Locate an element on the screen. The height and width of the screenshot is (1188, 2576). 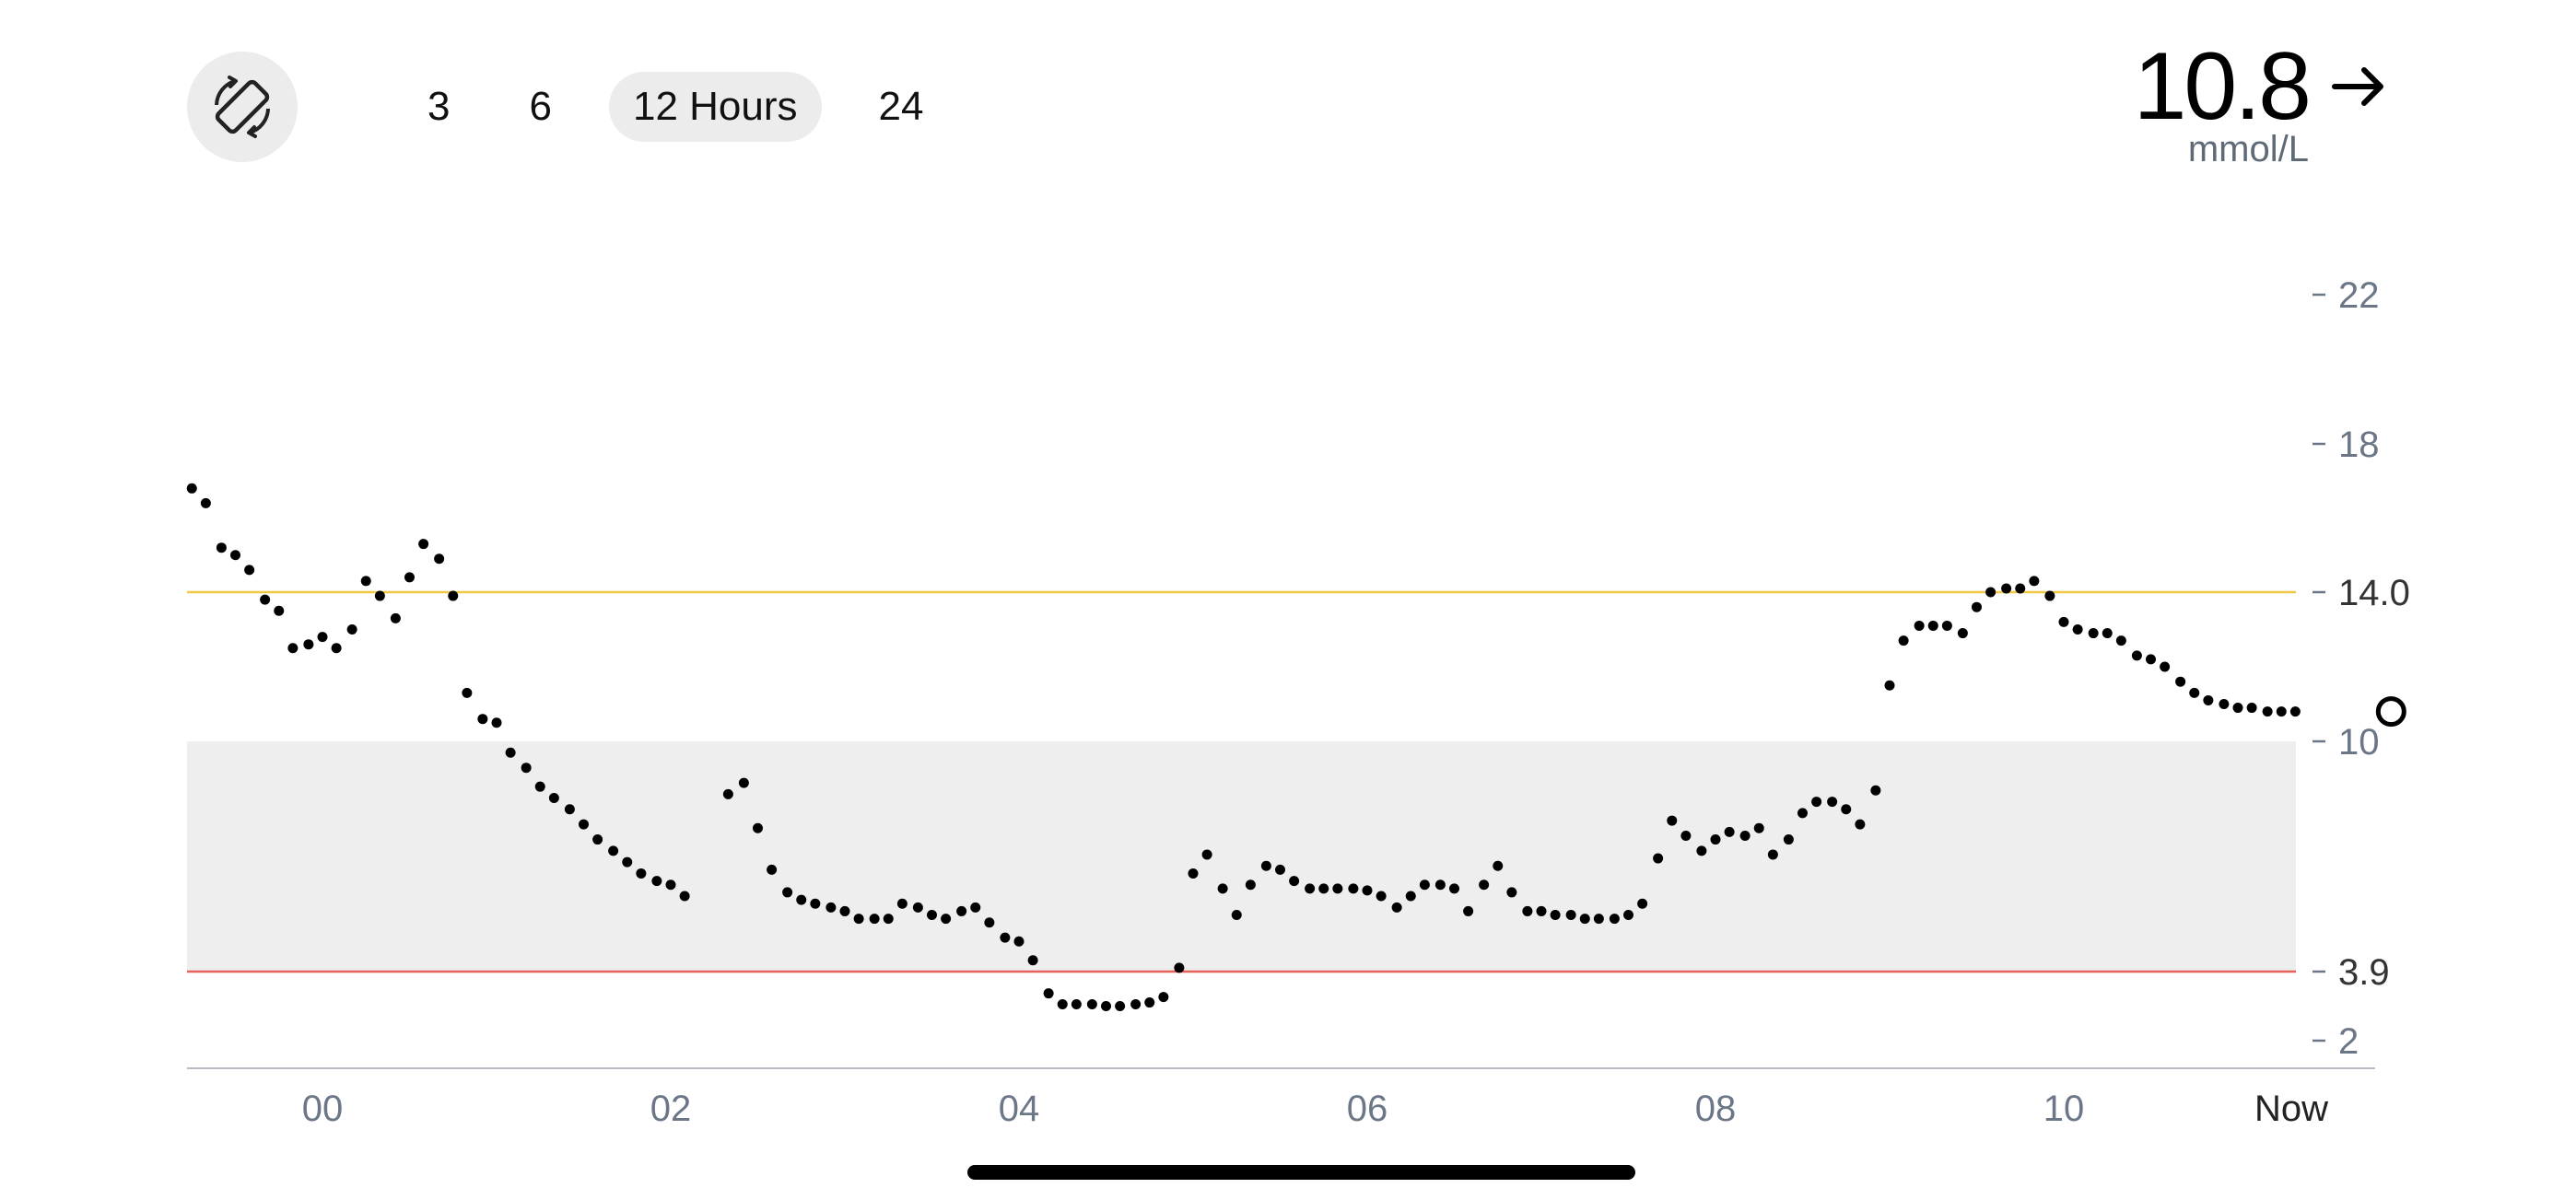
x-tick-label: 04 is located at coordinates (1019, 1109).